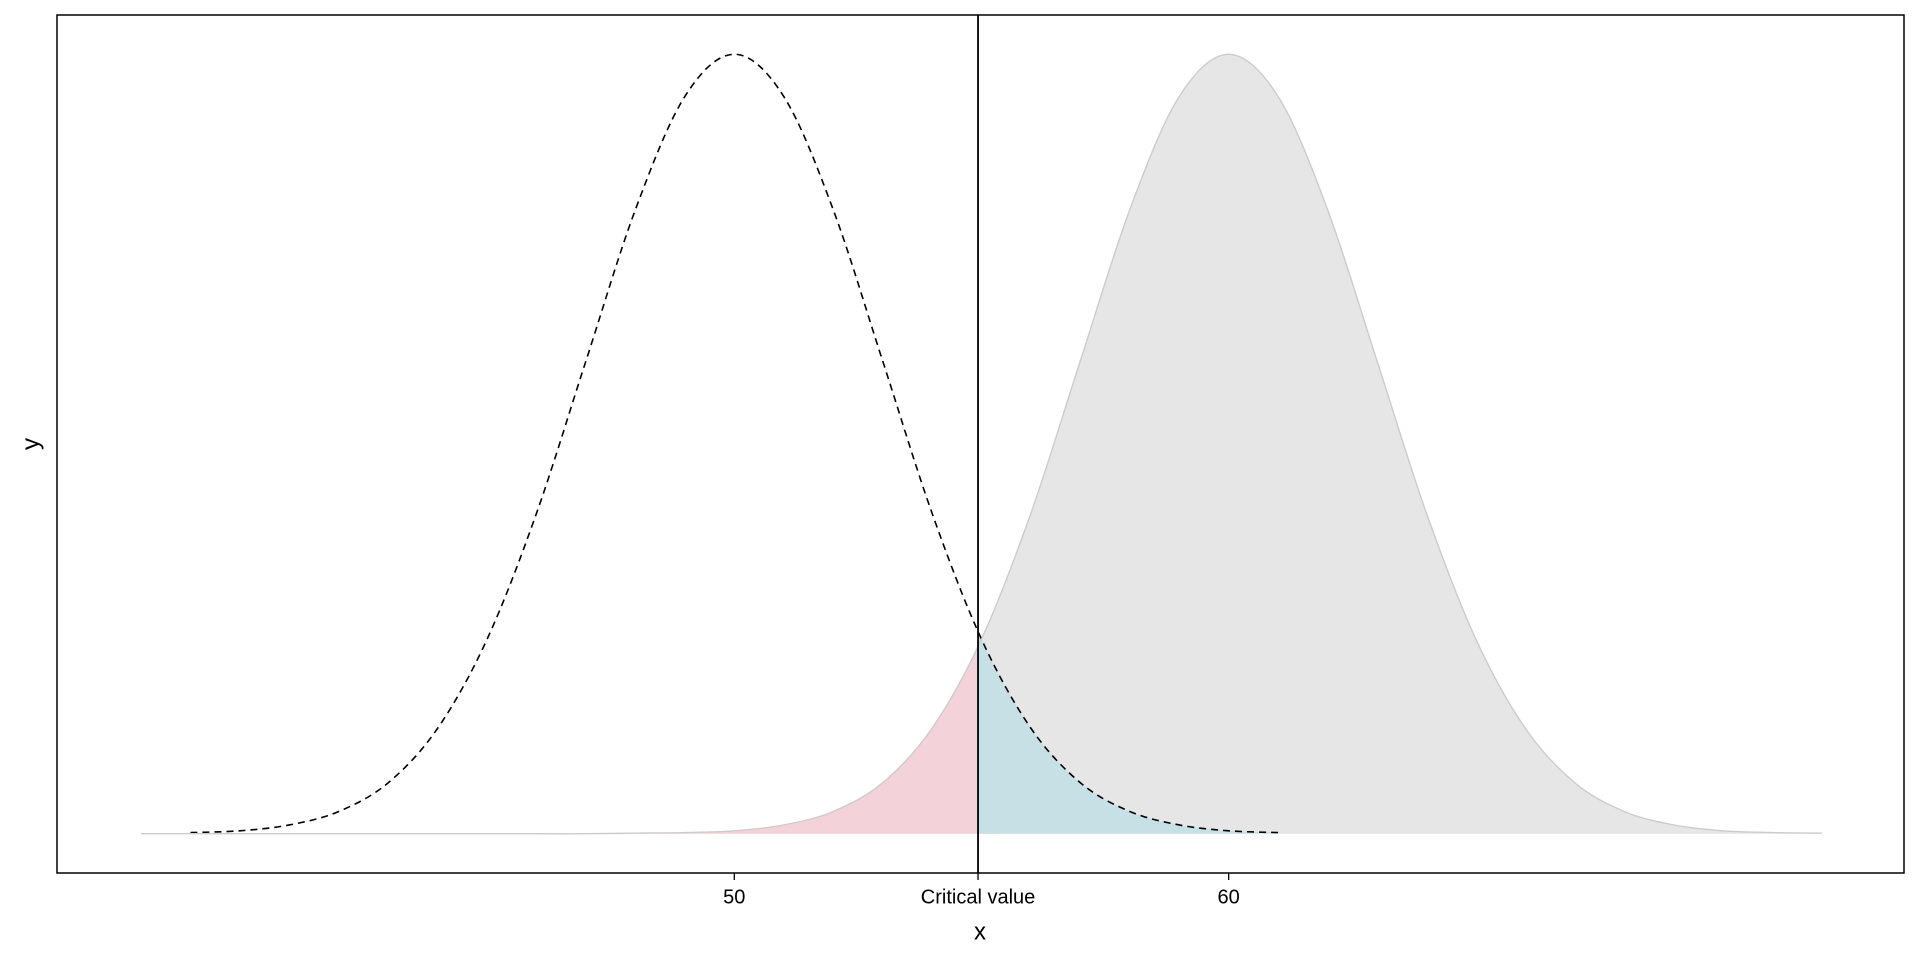 This screenshot has width=1920, height=960. I want to click on x-tick-label: Critical value, so click(978, 897).